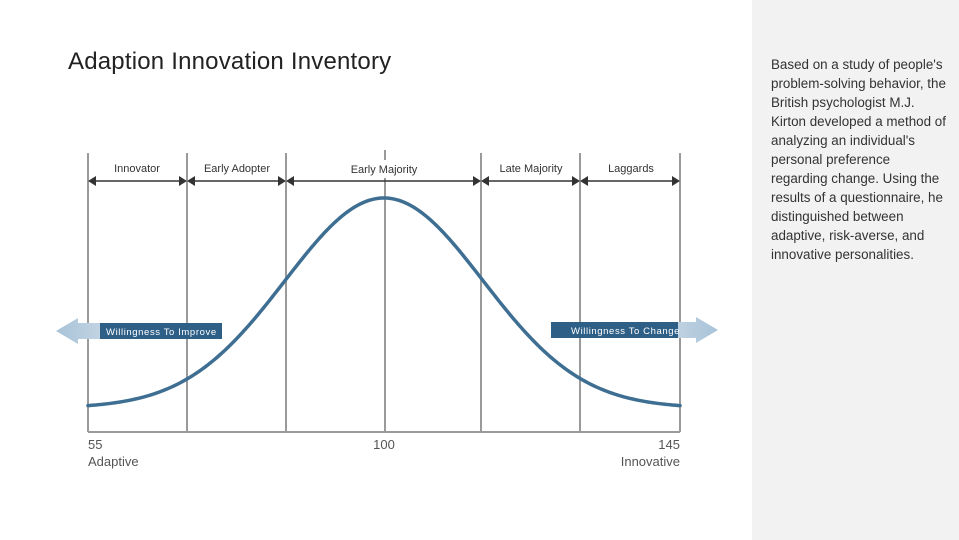  What do you see at coordinates (113, 461) in the screenshot?
I see `scale-left-label: Adaptive` at bounding box center [113, 461].